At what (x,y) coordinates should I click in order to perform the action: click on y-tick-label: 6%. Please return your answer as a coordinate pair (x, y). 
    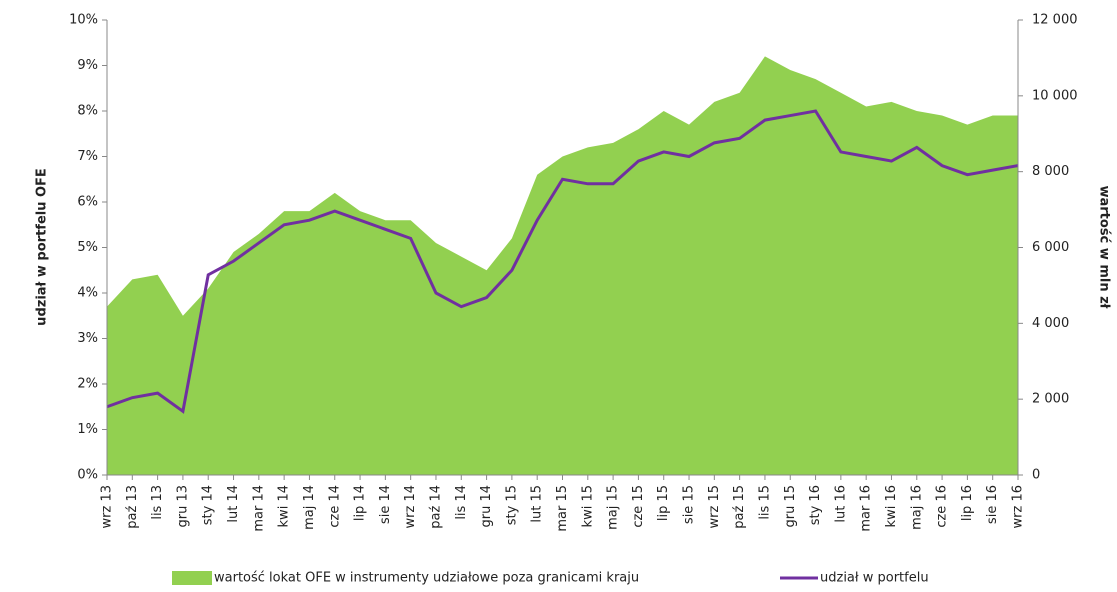
    Looking at the image, I should click on (87, 202).